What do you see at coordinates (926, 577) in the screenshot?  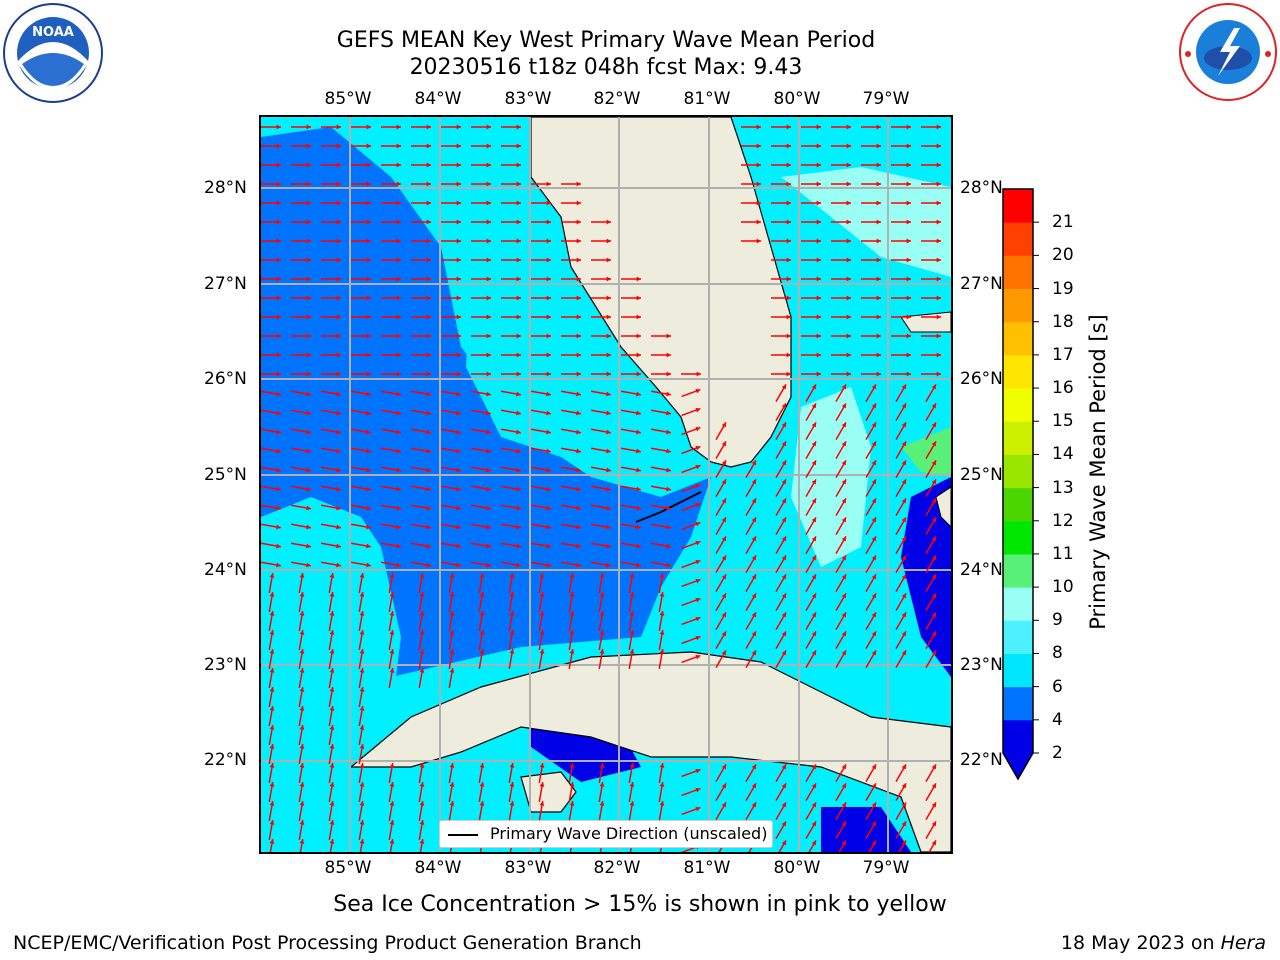 I see `period-band-2-4s-east` at bounding box center [926, 577].